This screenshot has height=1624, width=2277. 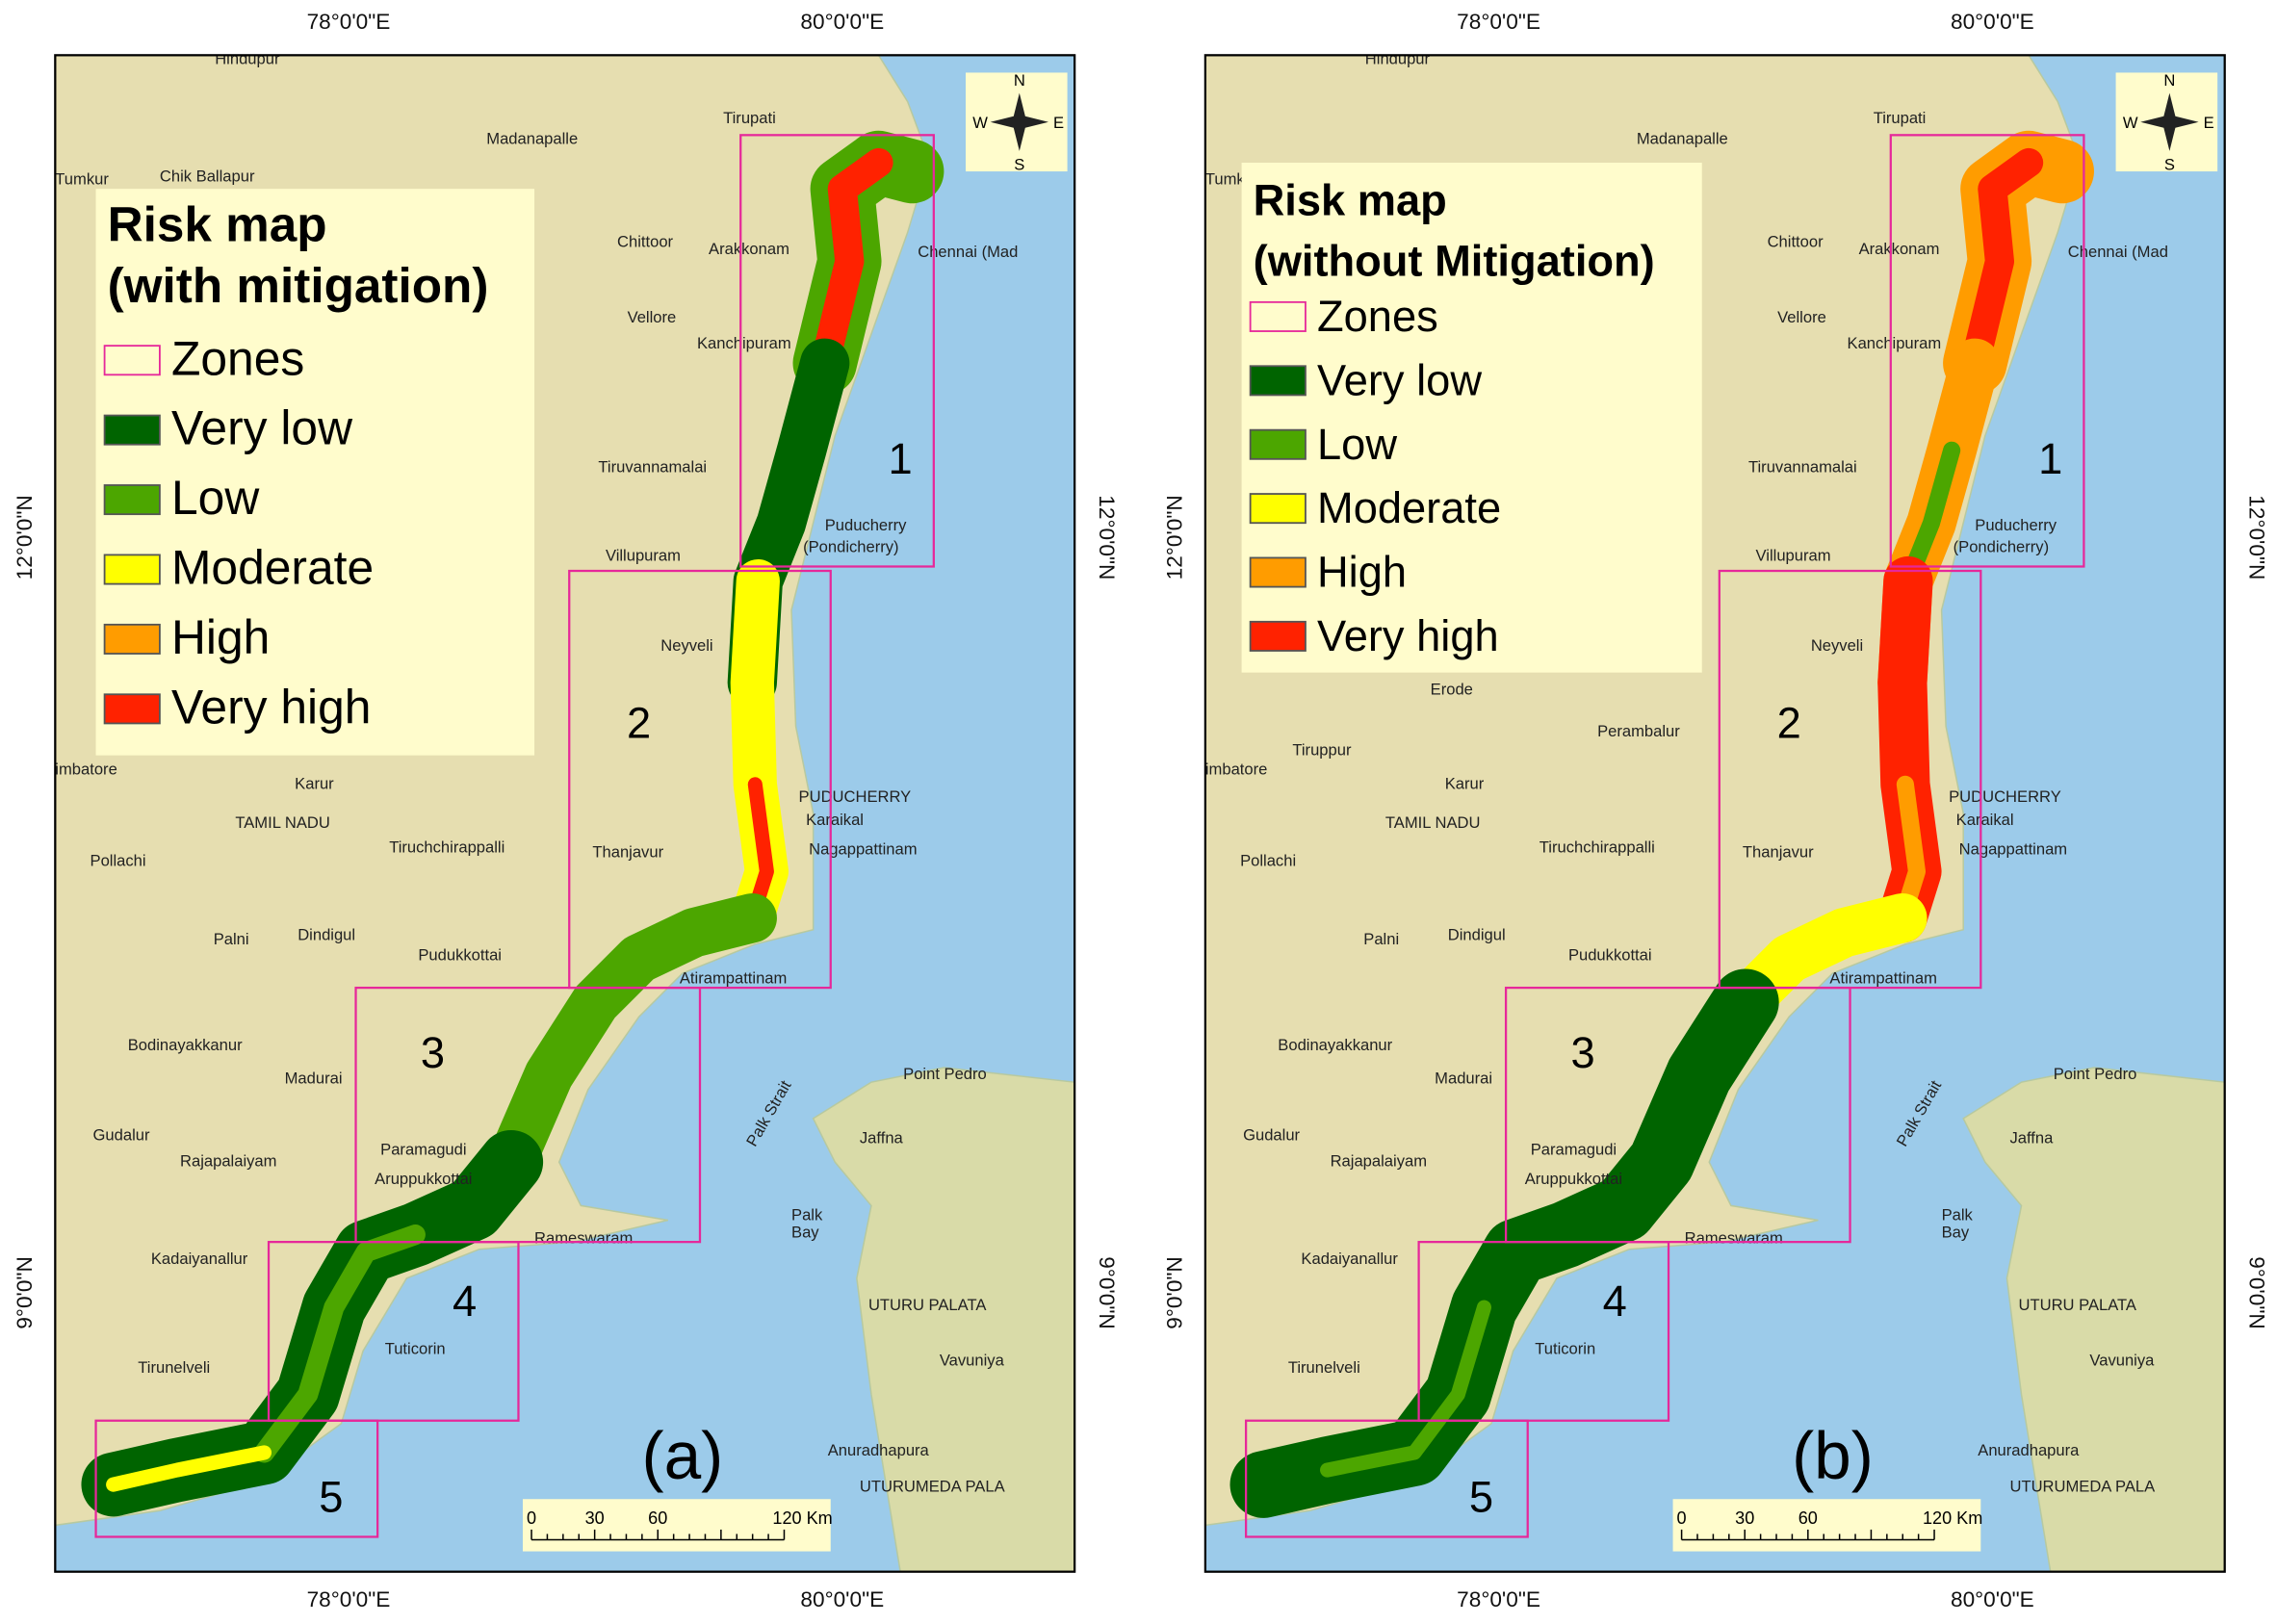 I want to click on legend-label: High, so click(x=220, y=637).